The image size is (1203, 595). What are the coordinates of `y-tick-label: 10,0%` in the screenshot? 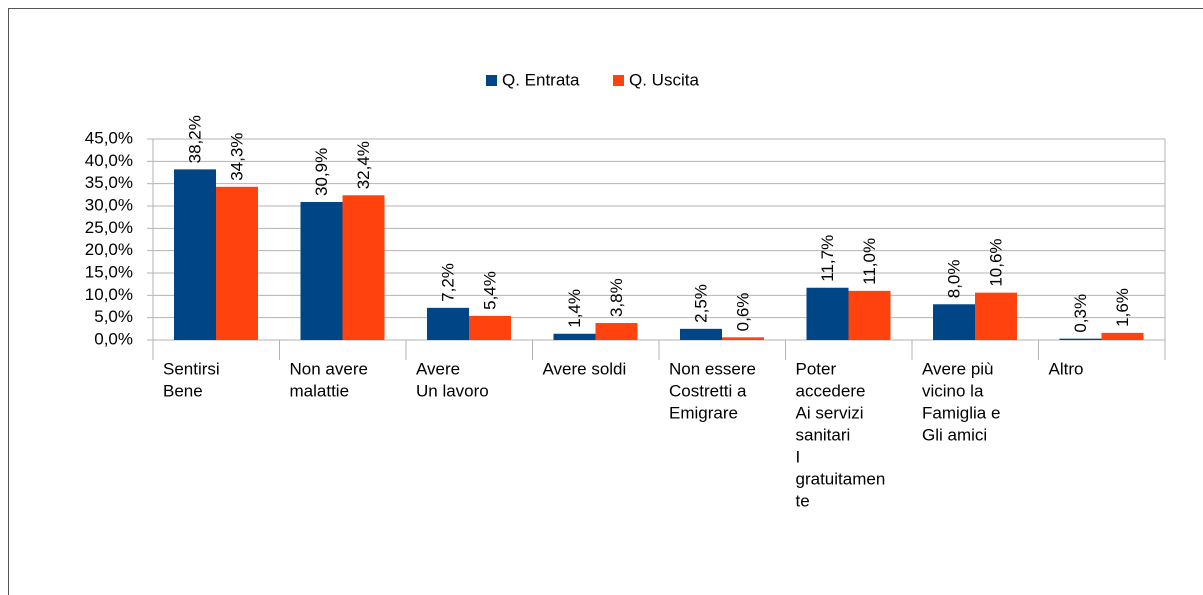 It's located at (109, 294).